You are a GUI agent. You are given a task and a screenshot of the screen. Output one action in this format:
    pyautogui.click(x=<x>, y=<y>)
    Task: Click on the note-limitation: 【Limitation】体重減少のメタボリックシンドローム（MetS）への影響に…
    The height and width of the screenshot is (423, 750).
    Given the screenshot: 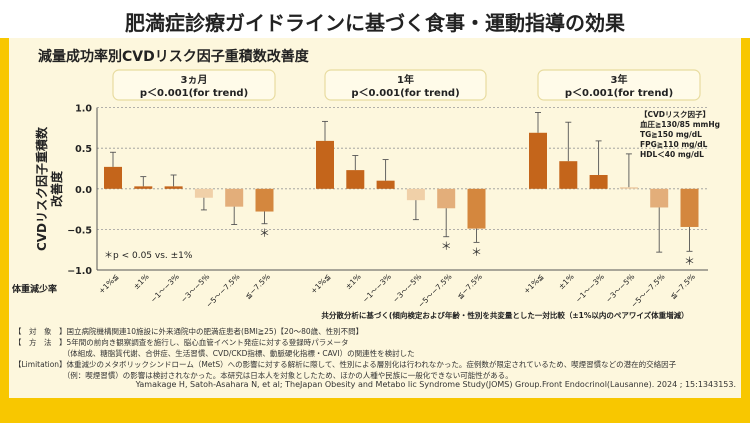 What is the action you would take?
    pyautogui.click(x=345, y=364)
    